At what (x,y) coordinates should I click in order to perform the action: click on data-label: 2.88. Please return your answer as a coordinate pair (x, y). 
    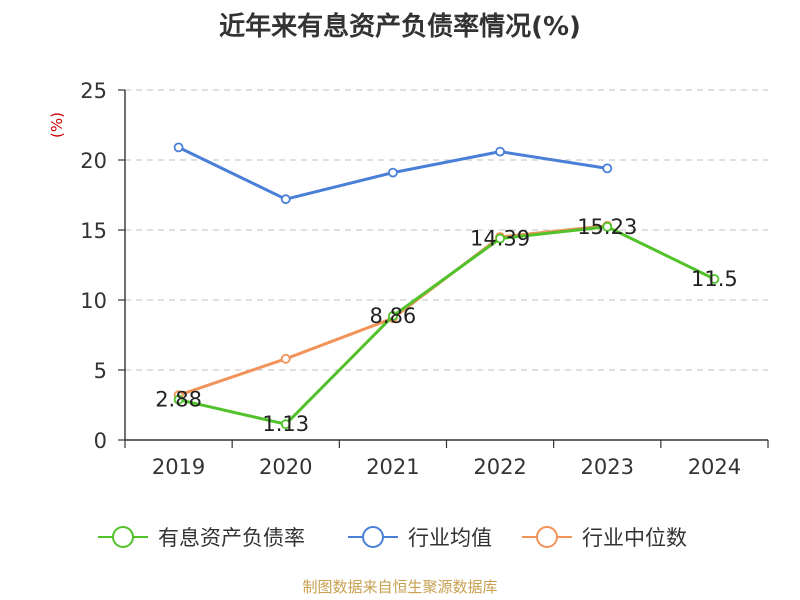
    Looking at the image, I should click on (178, 400).